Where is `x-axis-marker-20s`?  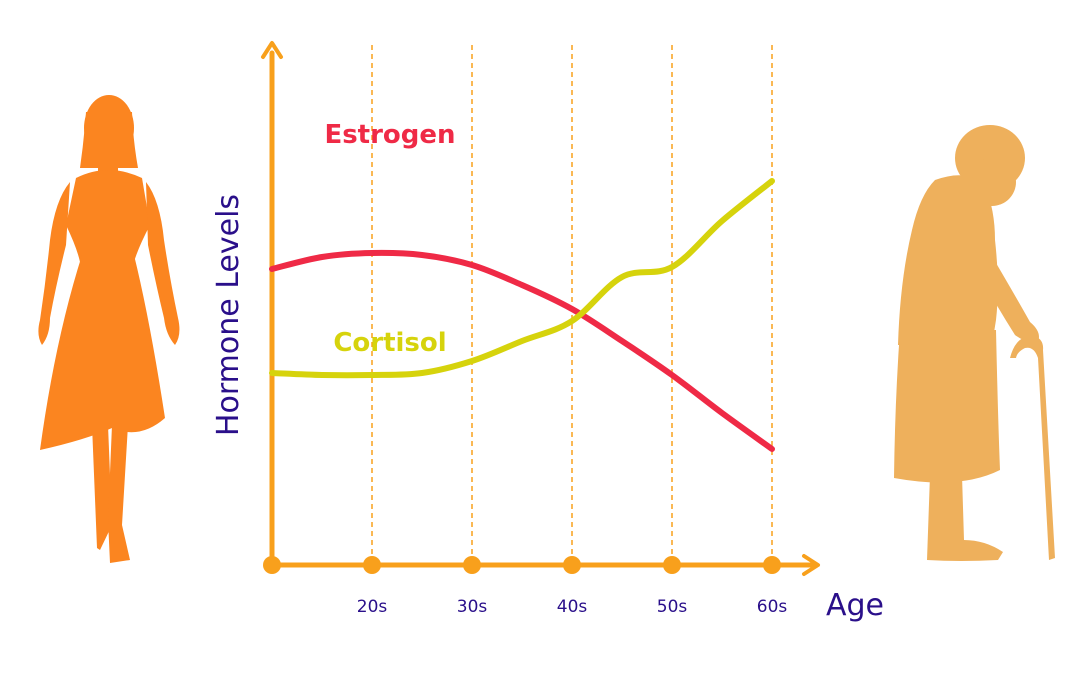 x-axis-marker-20s is located at coordinates (372, 565).